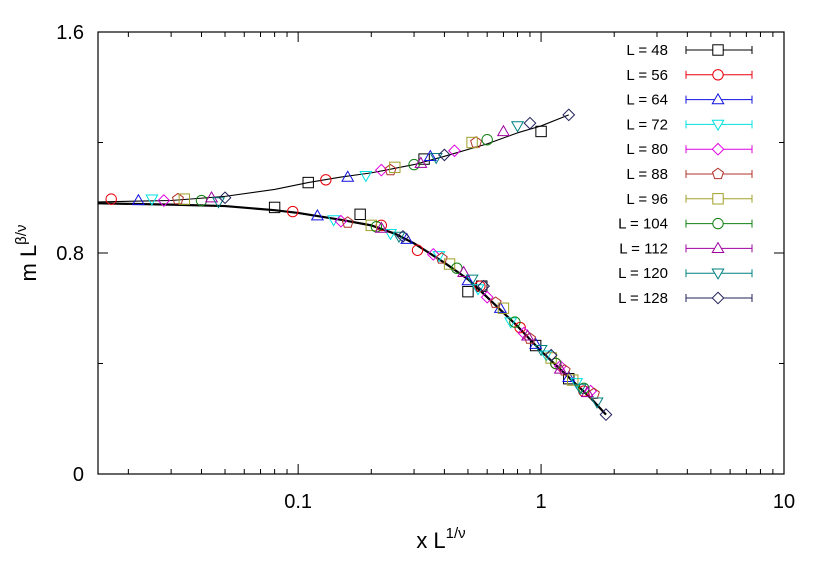 The width and height of the screenshot is (830, 581). Describe the element at coordinates (689, 124) in the screenshot. I see `legend-entry-4: L = 72` at that location.